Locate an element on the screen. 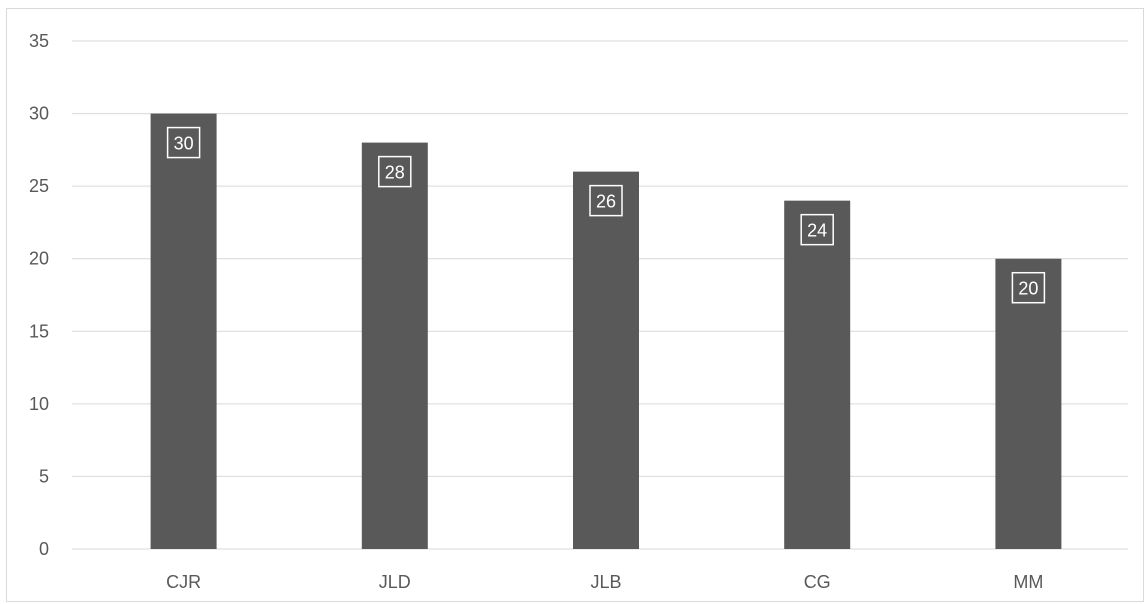  data-label: 20 is located at coordinates (1028, 289).